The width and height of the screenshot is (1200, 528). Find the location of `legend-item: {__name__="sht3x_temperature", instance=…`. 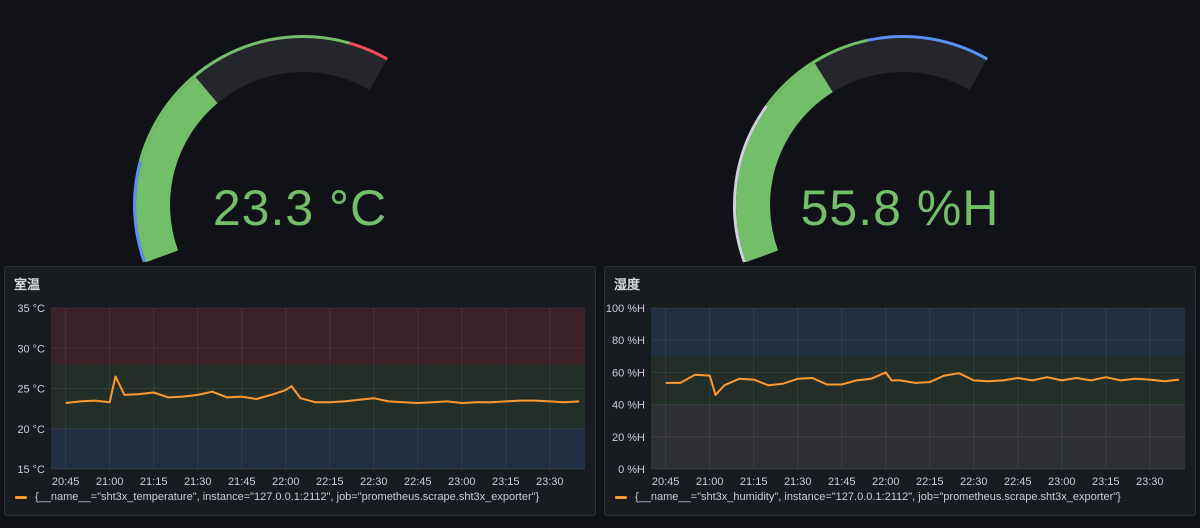

legend-item: {__name__="sht3x_temperature", instance=… is located at coordinates (277, 497).